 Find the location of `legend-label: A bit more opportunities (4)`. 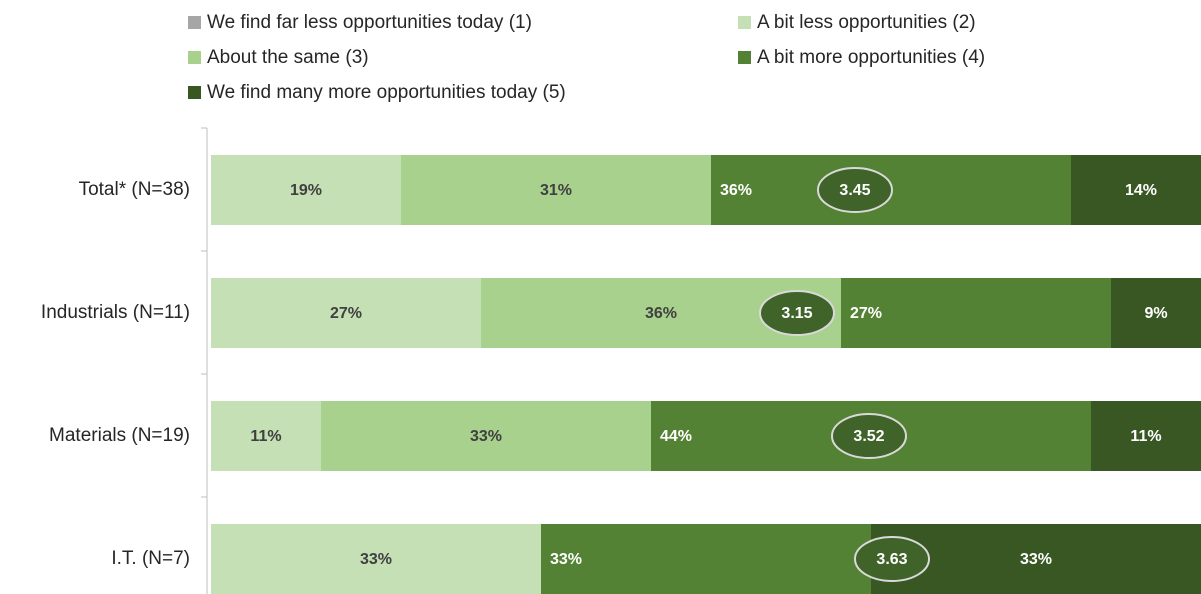

legend-label: A bit more opportunities (4) is located at coordinates (871, 57).